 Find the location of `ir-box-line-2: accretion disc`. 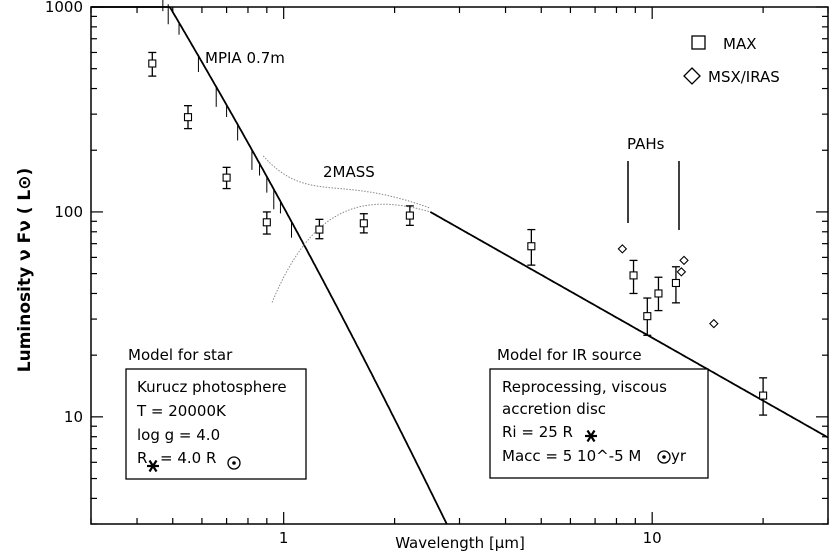

ir-box-line-2: accretion disc is located at coordinates (554, 409).